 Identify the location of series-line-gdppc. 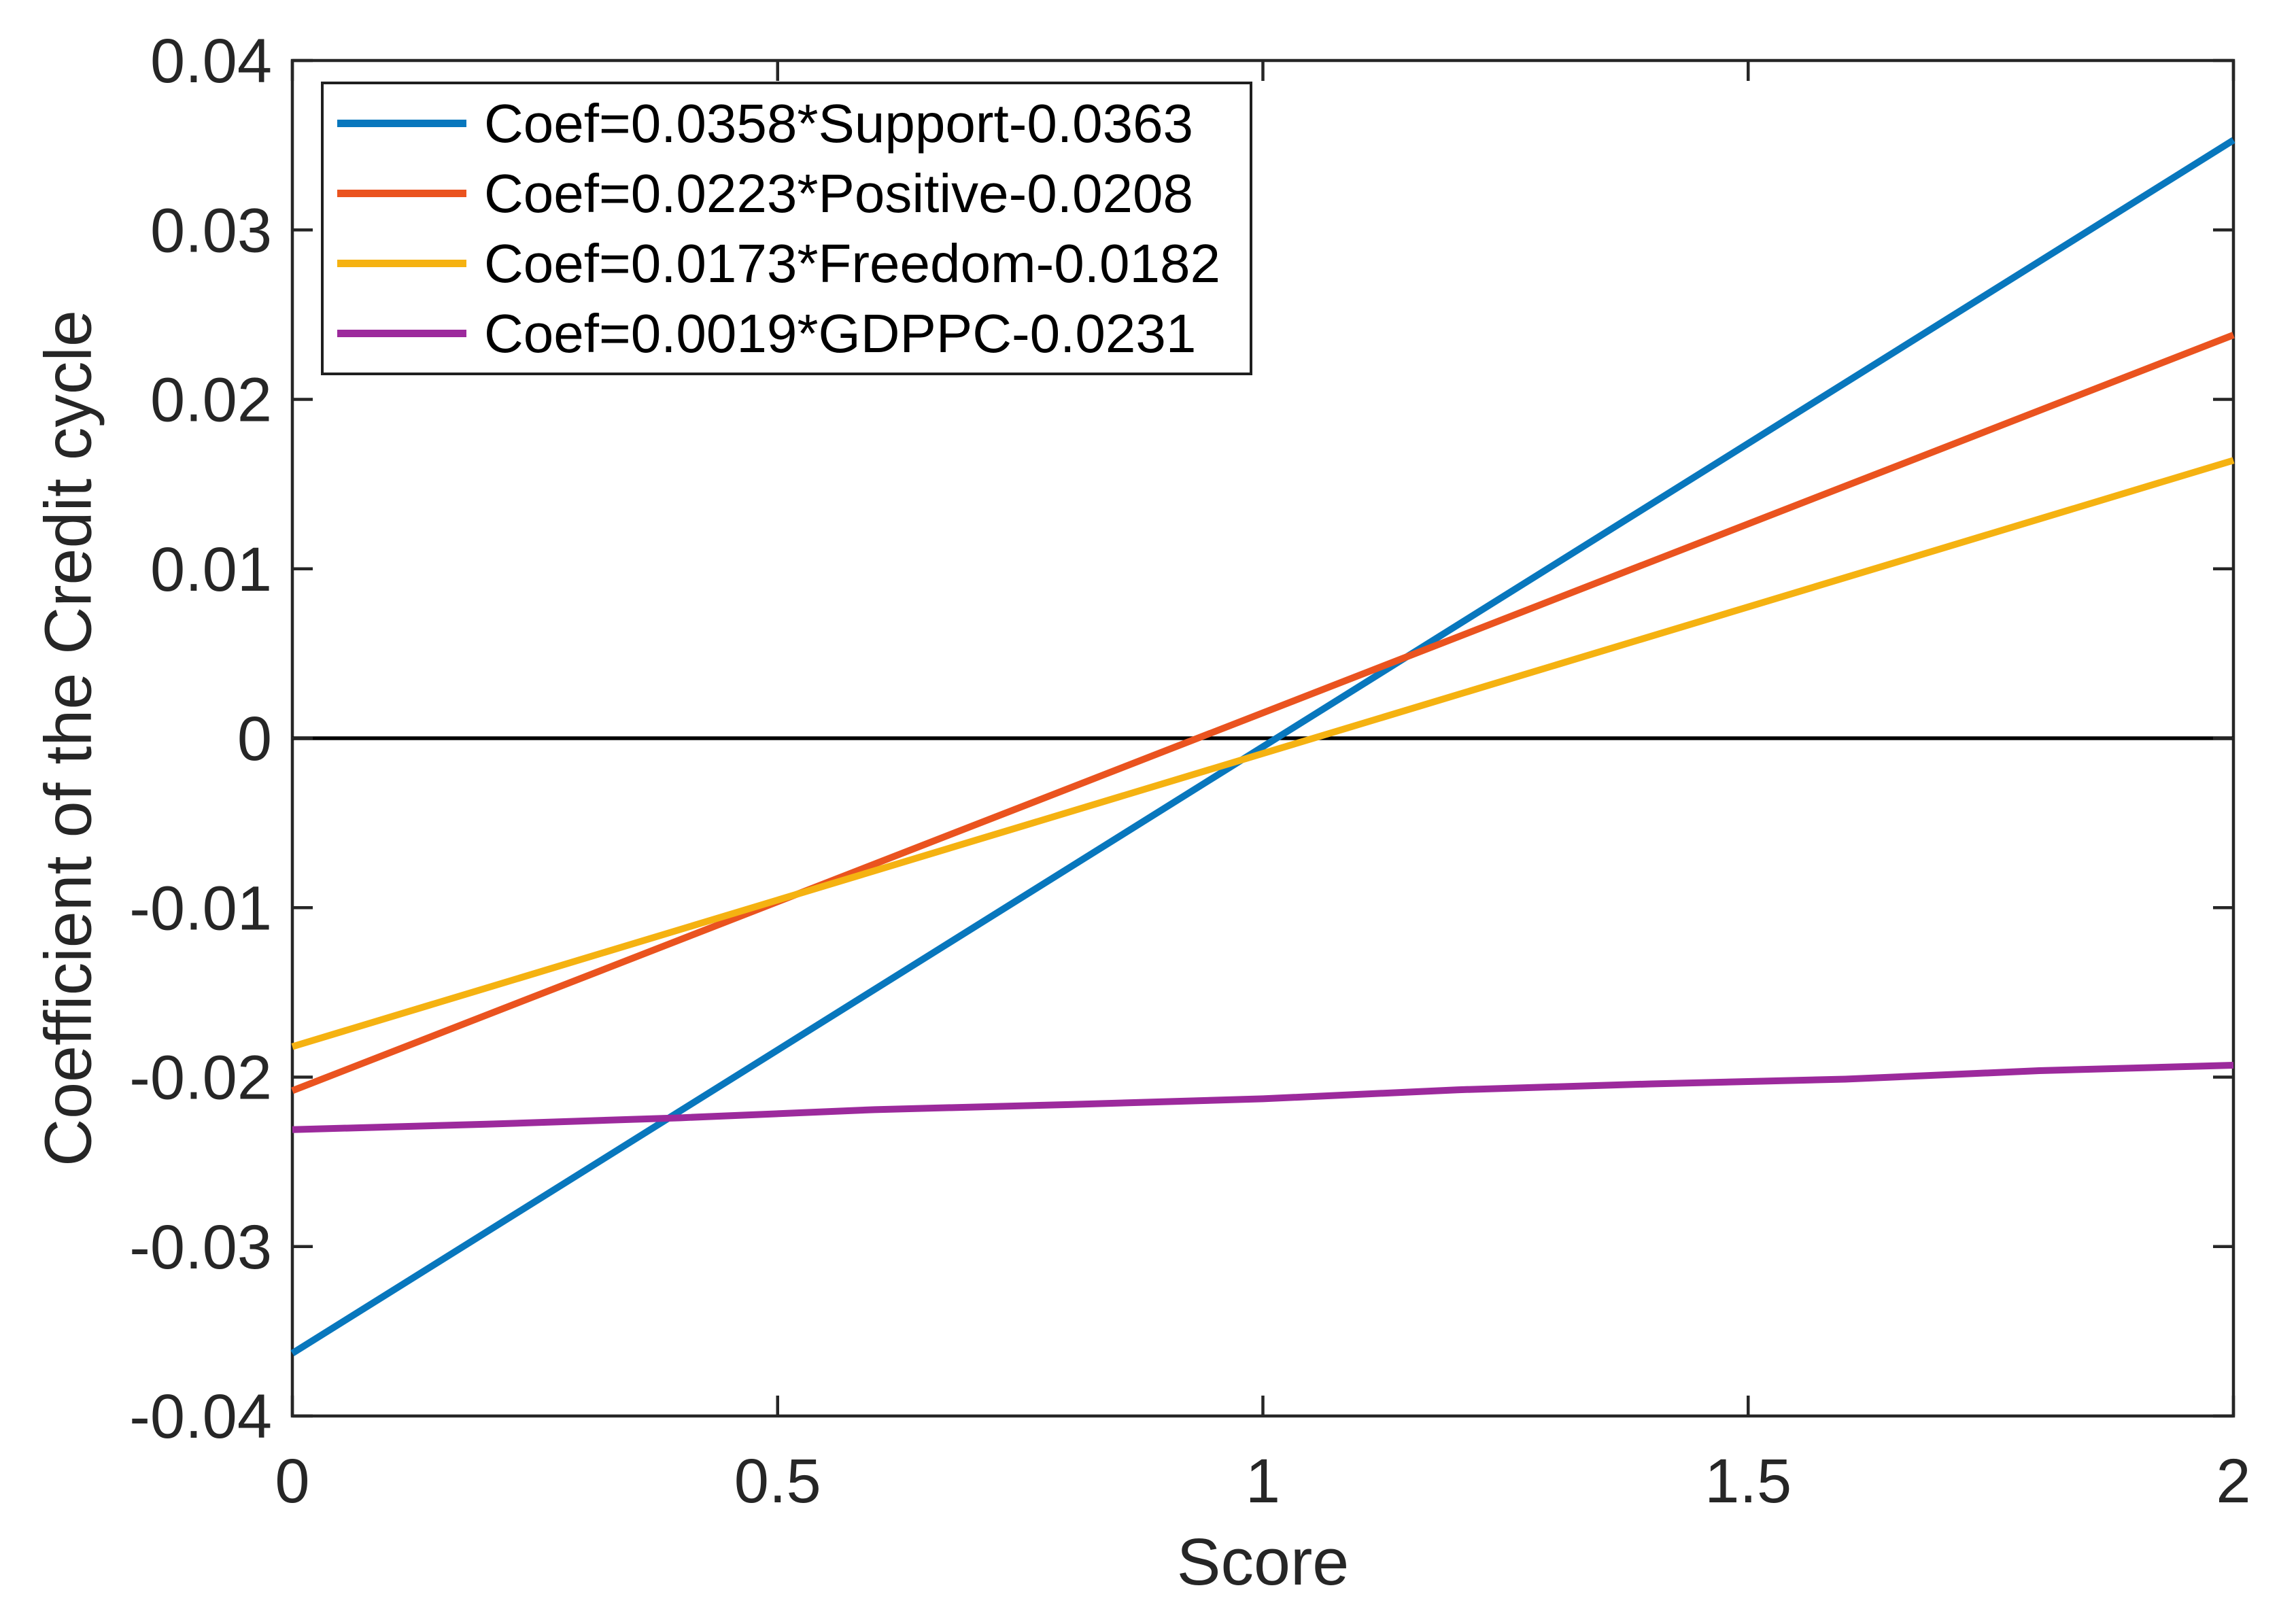
(1263, 1097).